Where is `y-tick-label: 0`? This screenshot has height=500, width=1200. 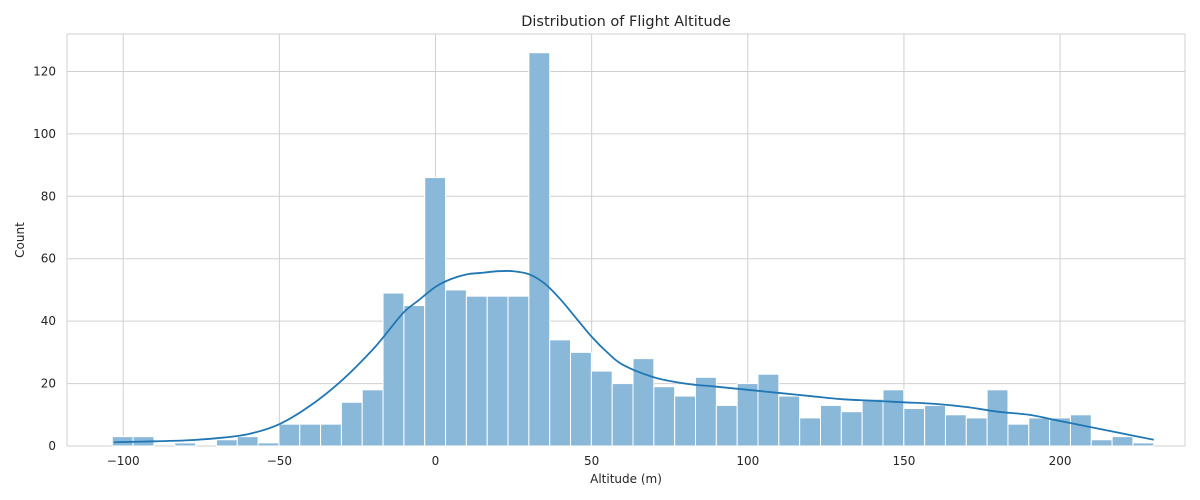
y-tick-label: 0 is located at coordinates (52, 446).